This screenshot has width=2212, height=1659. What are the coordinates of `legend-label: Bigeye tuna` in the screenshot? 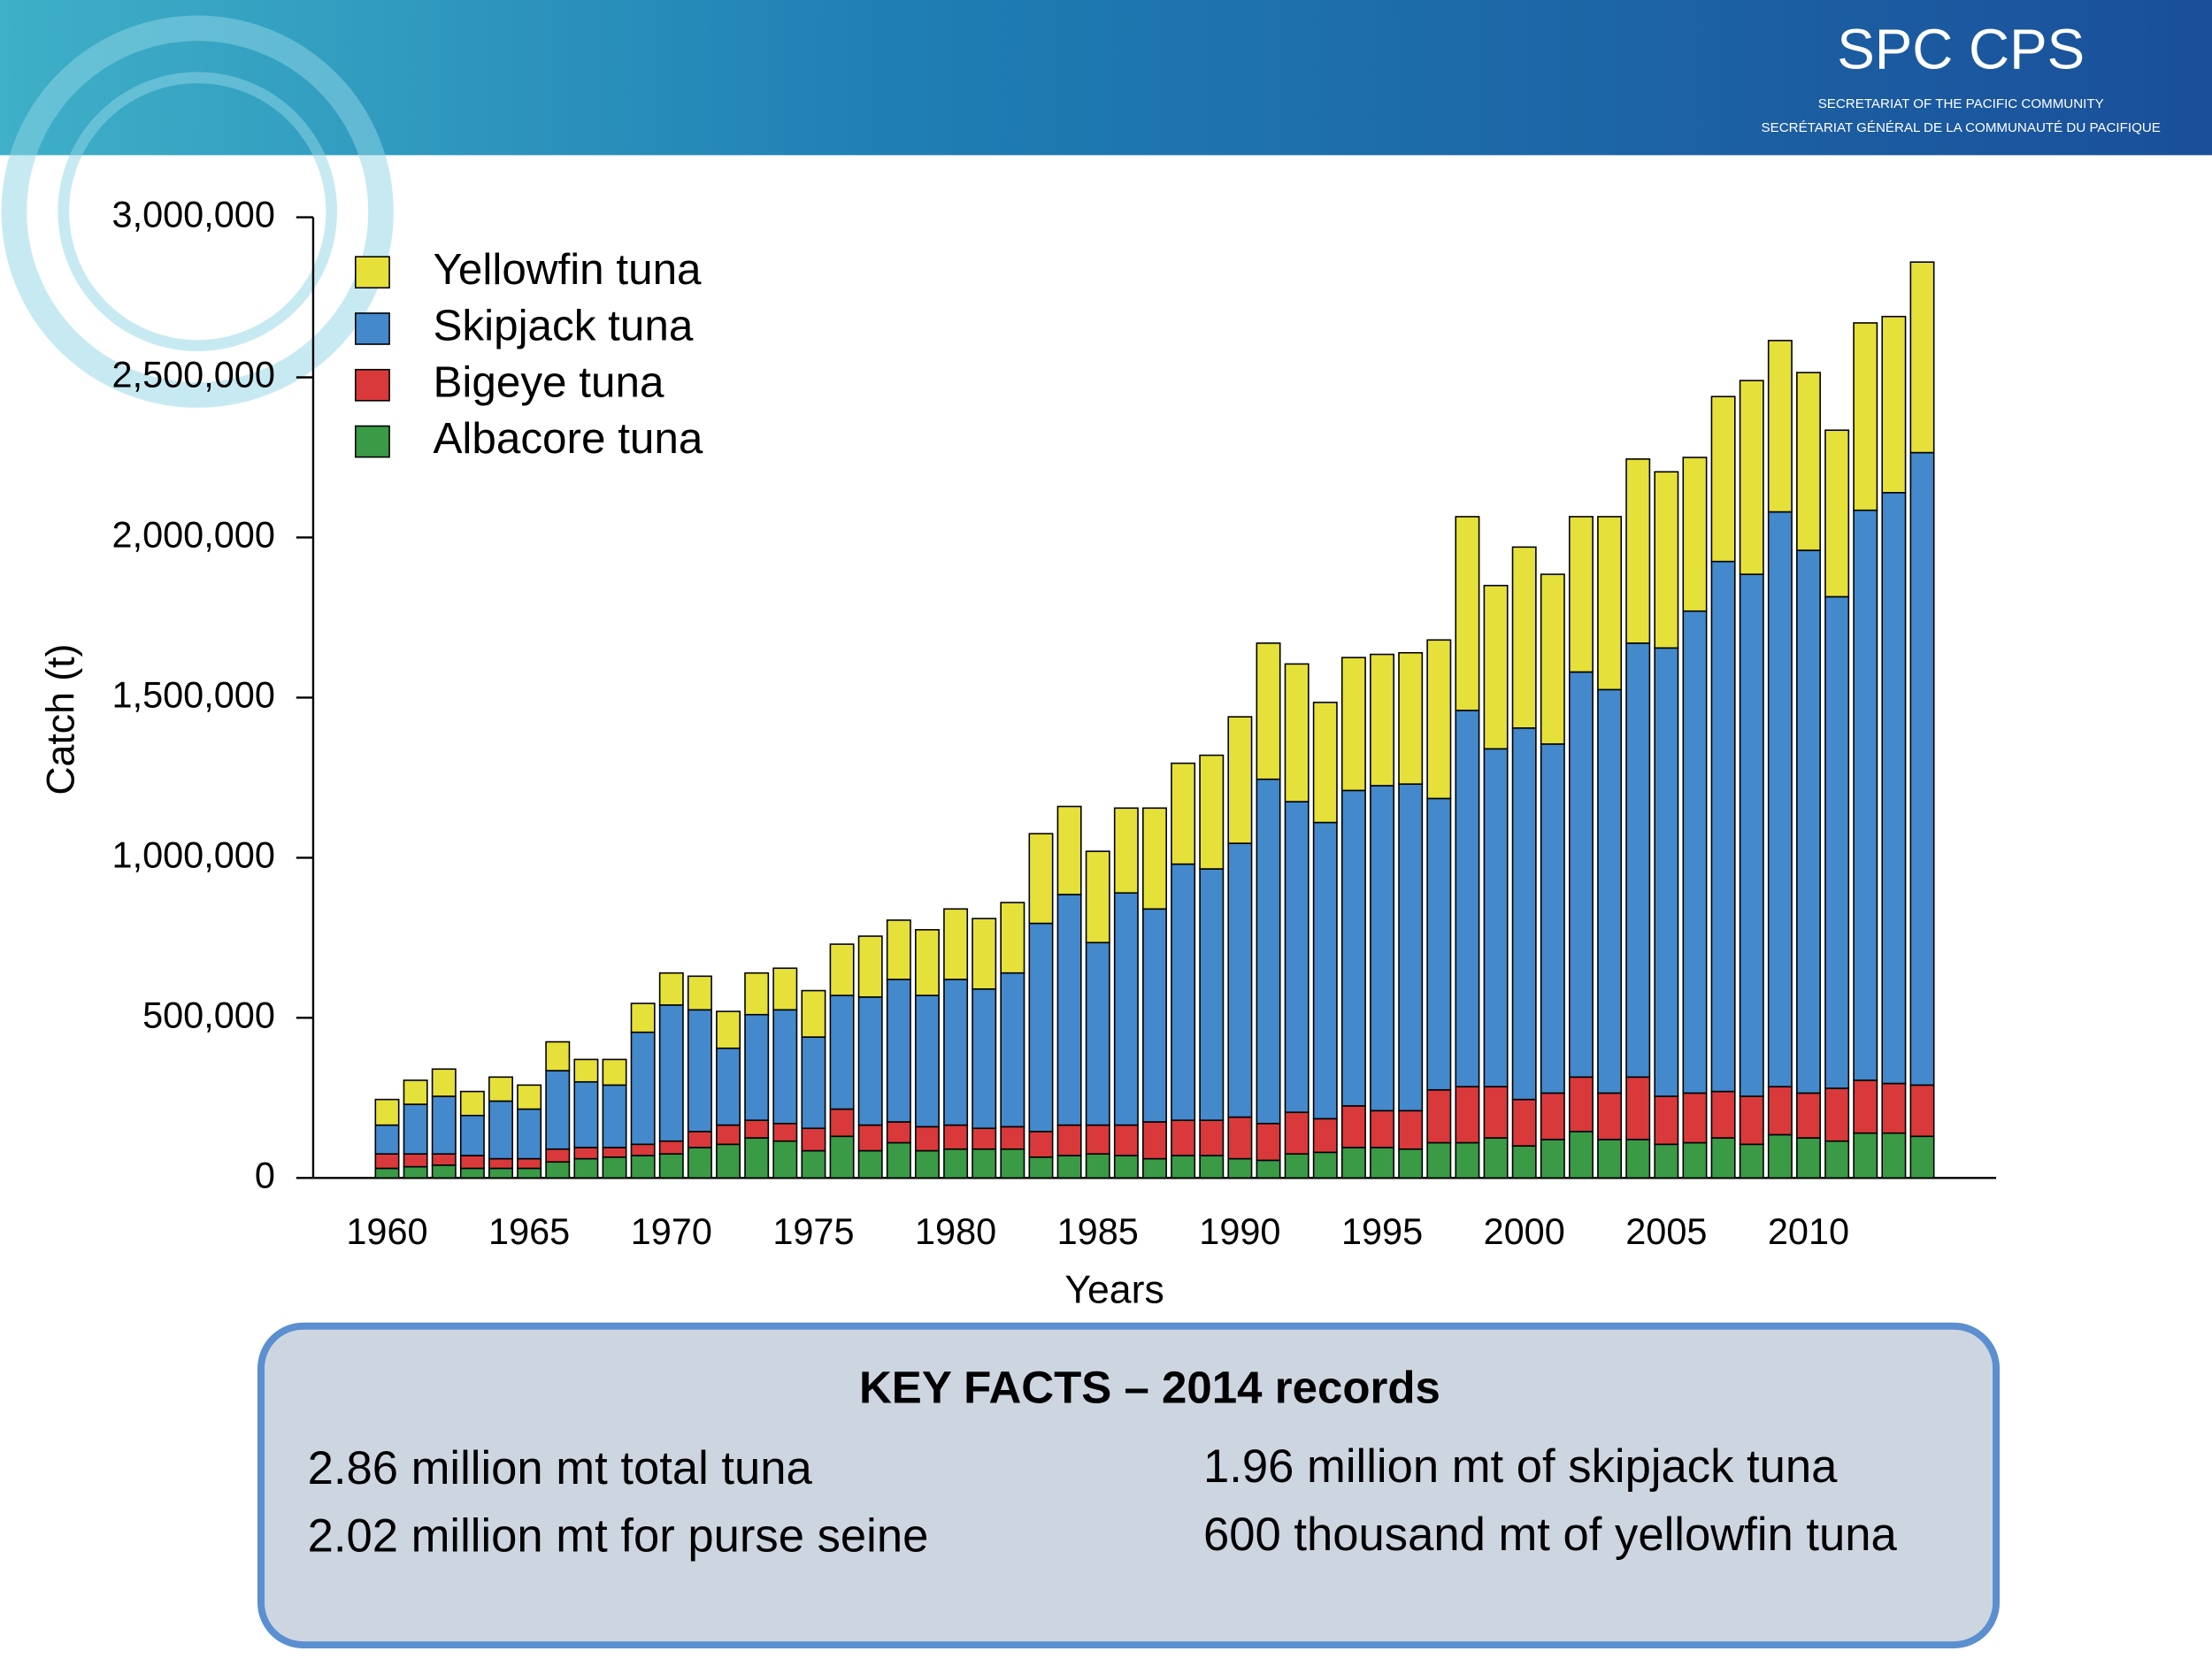 It's located at (548, 382).